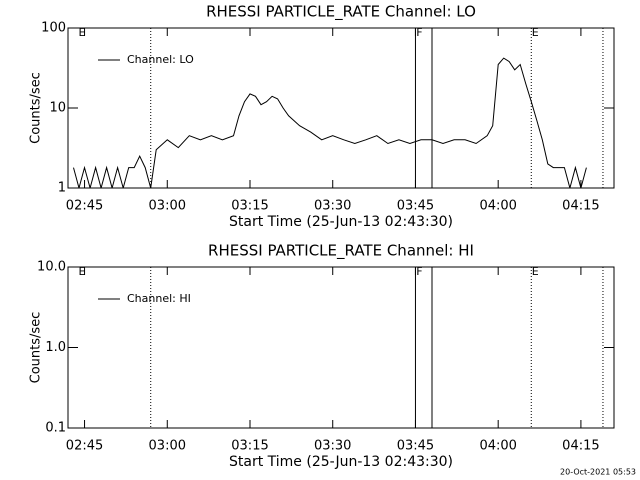  Describe the element at coordinates (160, 59) in the screenshot. I see `legend-label: Channel: LO` at that location.